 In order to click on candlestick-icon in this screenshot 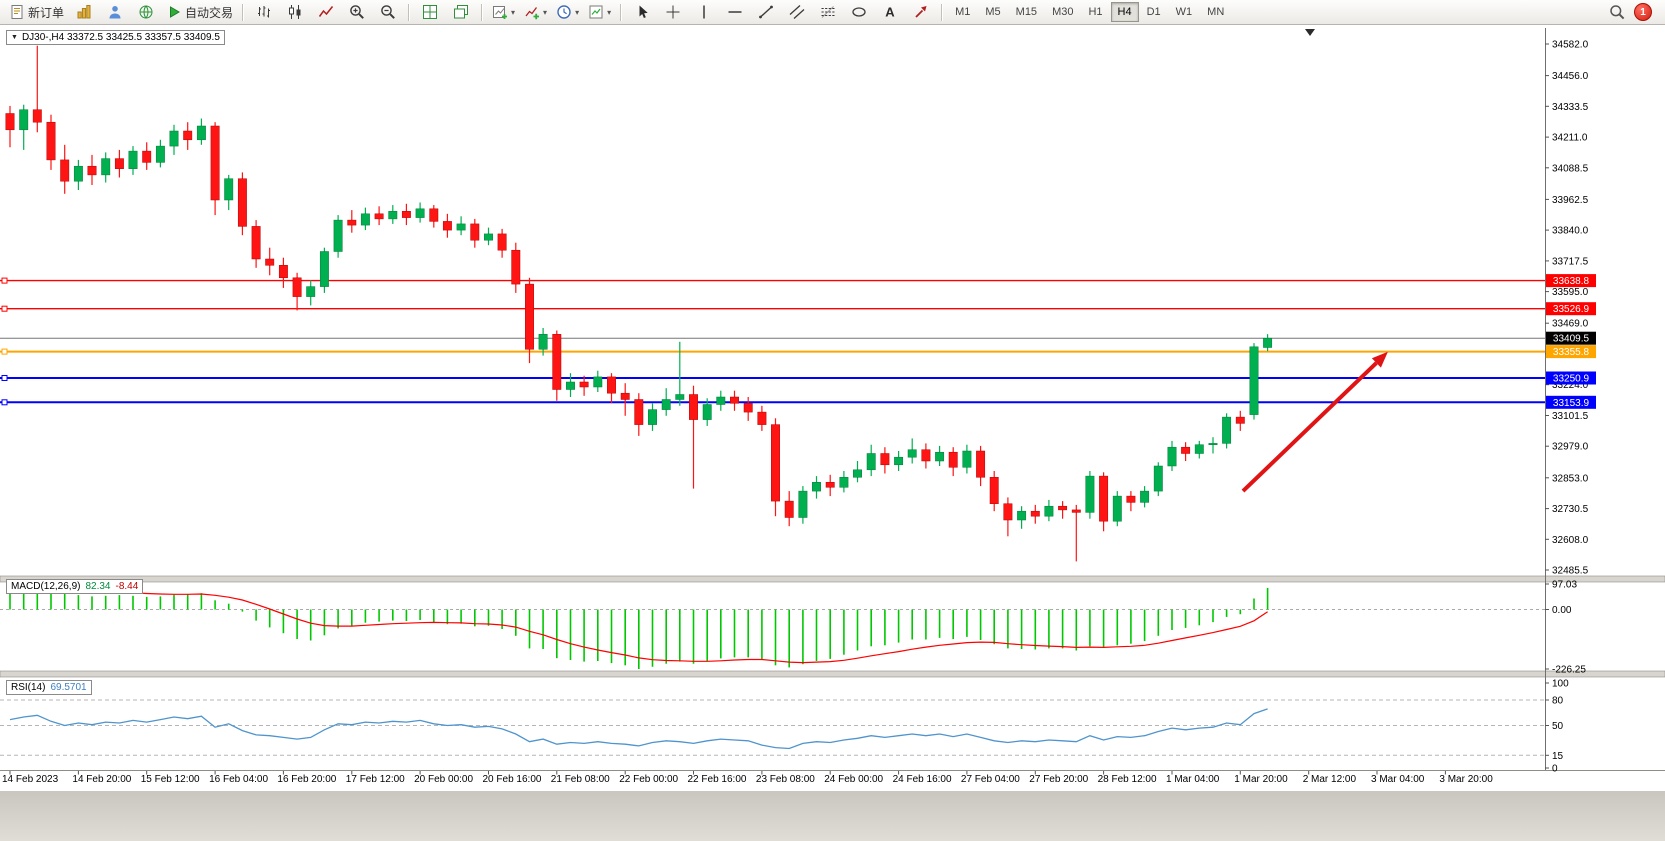, I will do `click(295, 12)`.